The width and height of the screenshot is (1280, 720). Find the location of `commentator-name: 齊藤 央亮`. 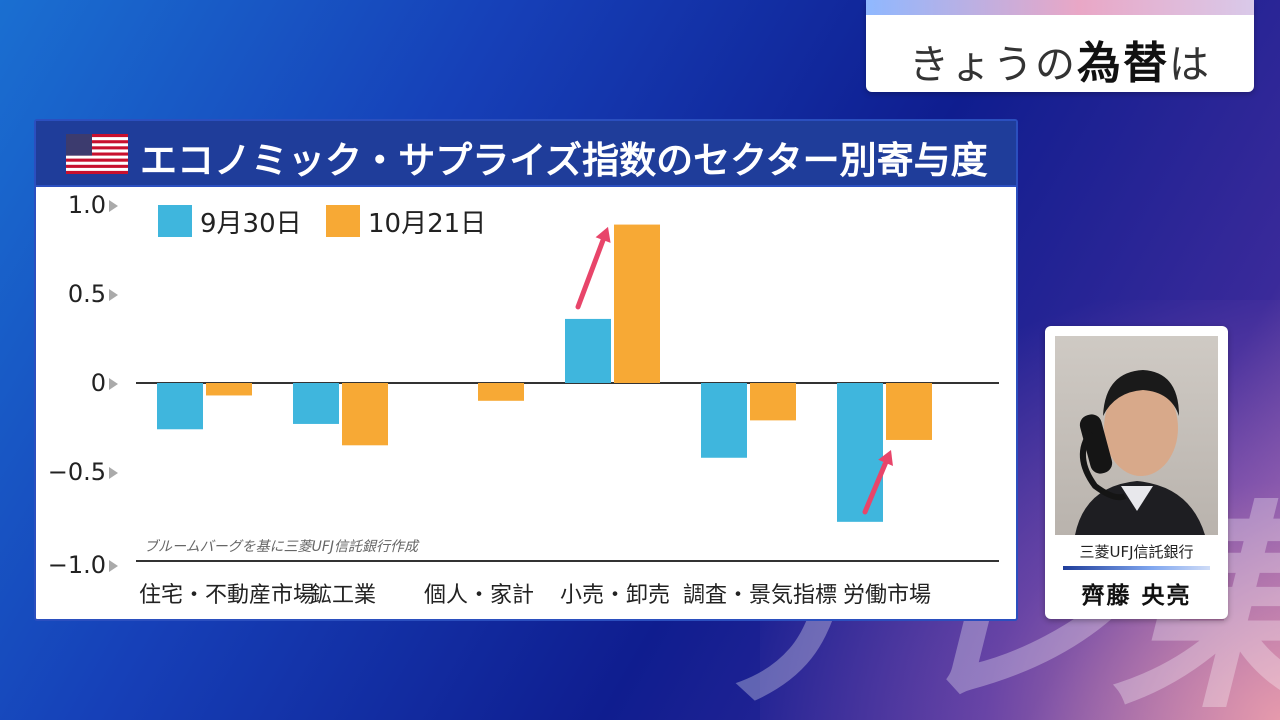

commentator-name: 齊藤 央亮 is located at coordinates (1136, 596).